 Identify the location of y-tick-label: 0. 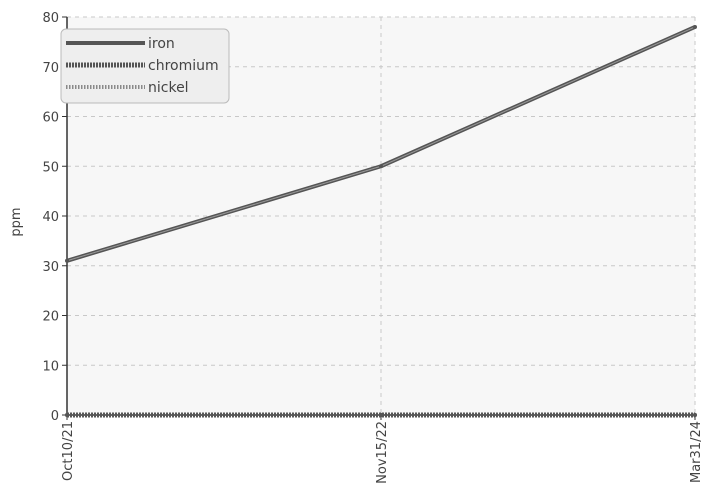
(55, 416).